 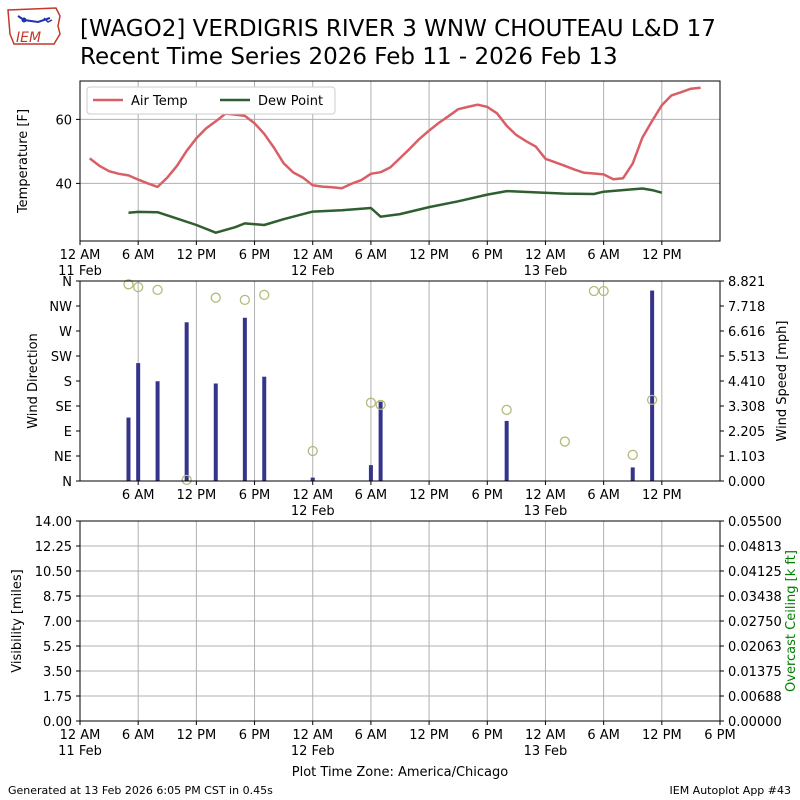 I want to click on wind-dir-tick-label: W, so click(x=65, y=332).